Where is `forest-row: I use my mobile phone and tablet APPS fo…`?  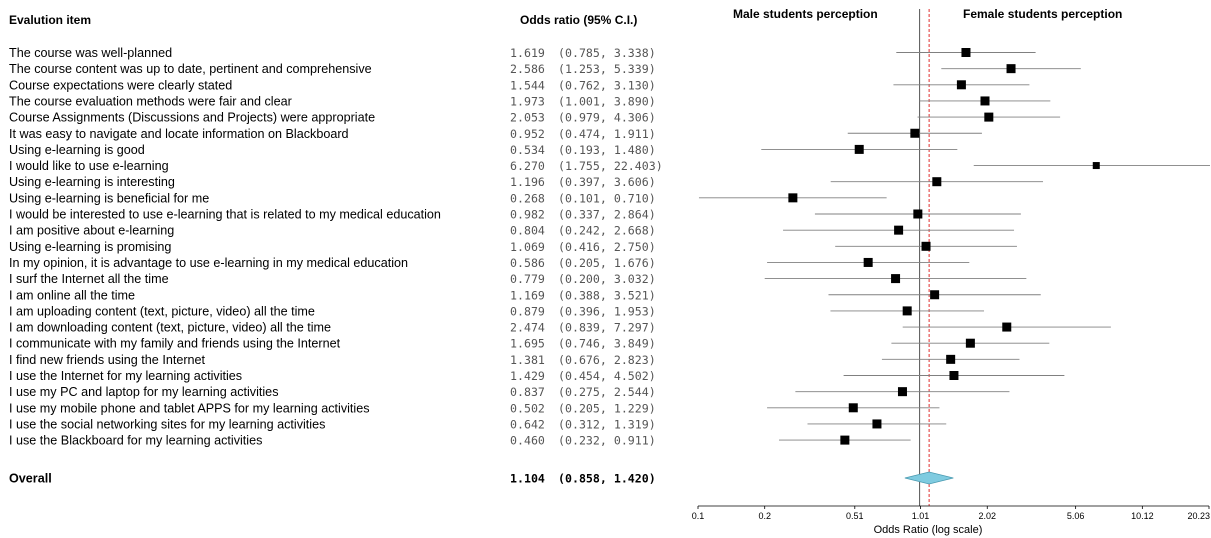 forest-row: I use my mobile phone and tablet APPS fo… is located at coordinates (474, 408).